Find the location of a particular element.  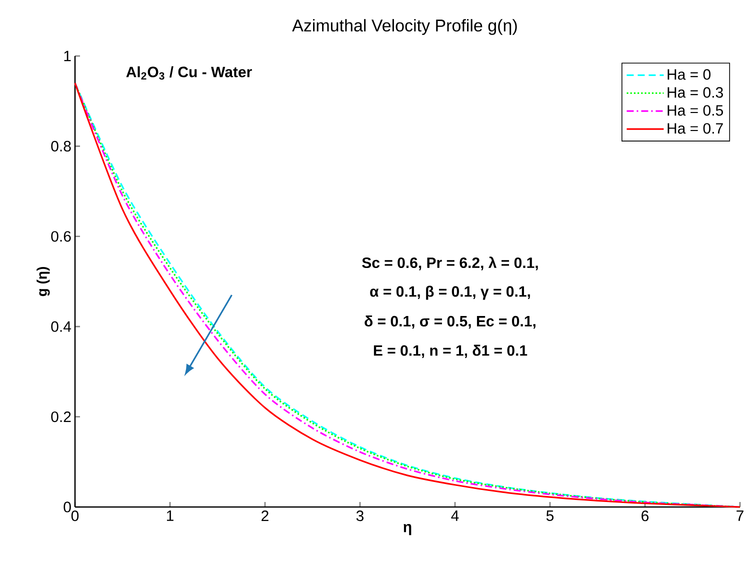

x-tick-label: 6 is located at coordinates (645, 516).